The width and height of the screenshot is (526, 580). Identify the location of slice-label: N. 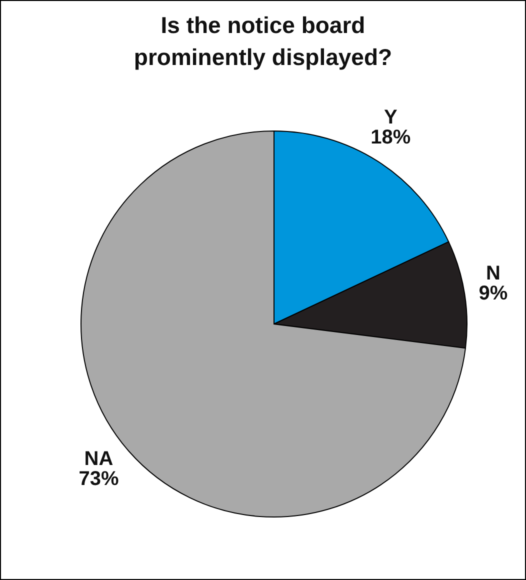
(493, 273).